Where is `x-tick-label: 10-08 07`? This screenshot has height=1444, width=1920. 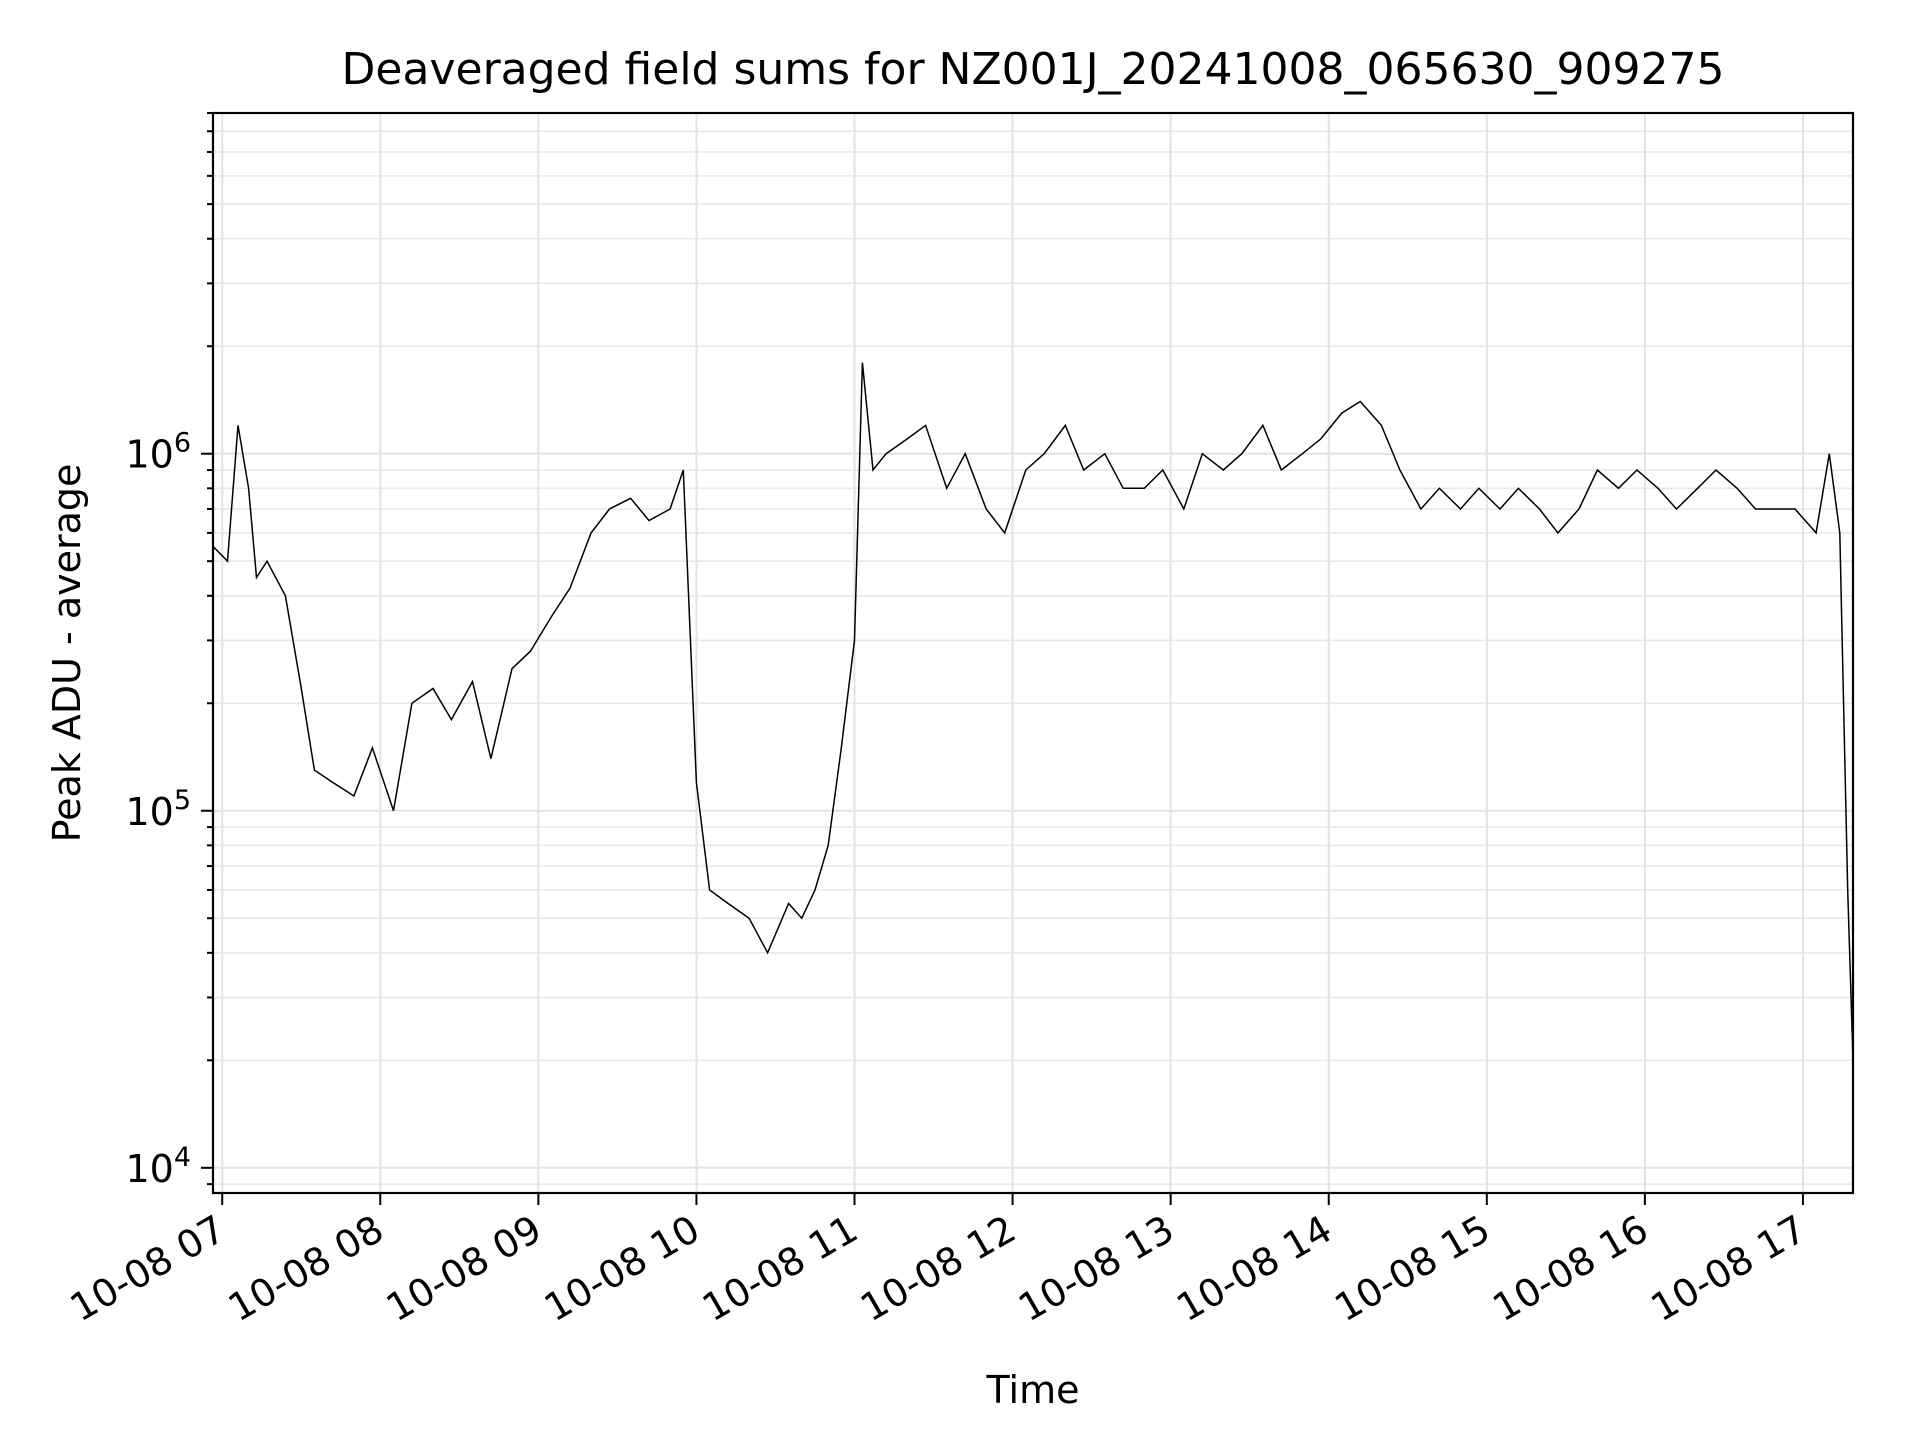 x-tick-label: 10-08 07 is located at coordinates (148, 1269).